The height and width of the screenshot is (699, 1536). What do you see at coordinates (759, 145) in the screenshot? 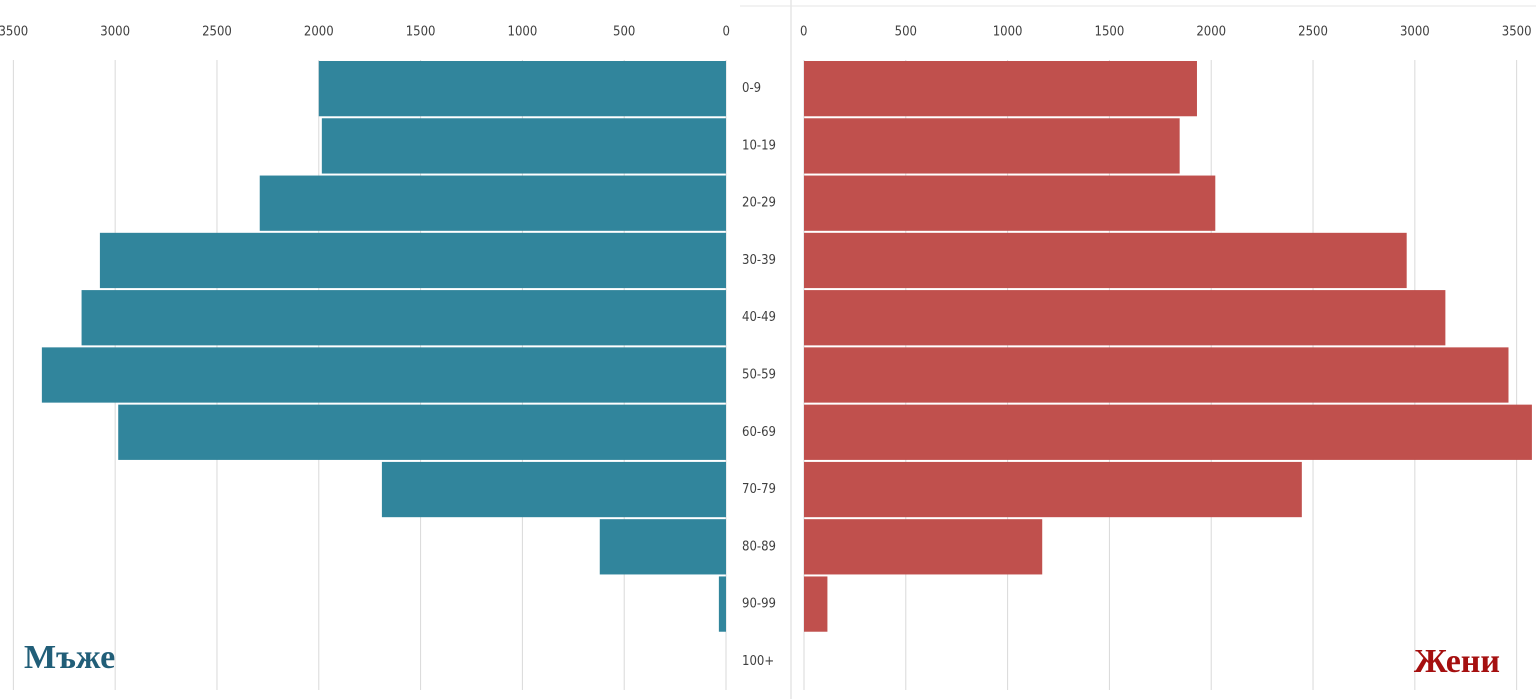
I see `category-label: 10-19` at bounding box center [759, 145].